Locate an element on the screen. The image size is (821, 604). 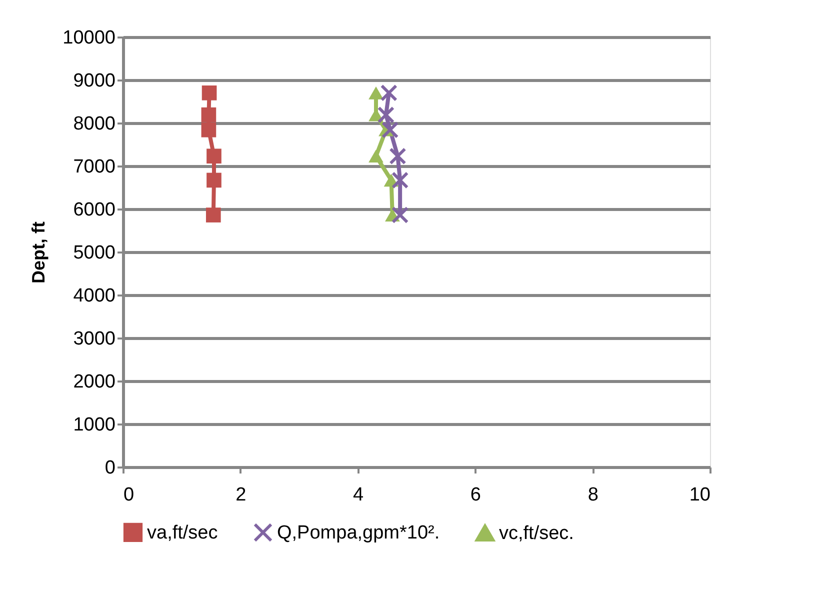
y-tick-label: 8000 is located at coordinates (94, 124).